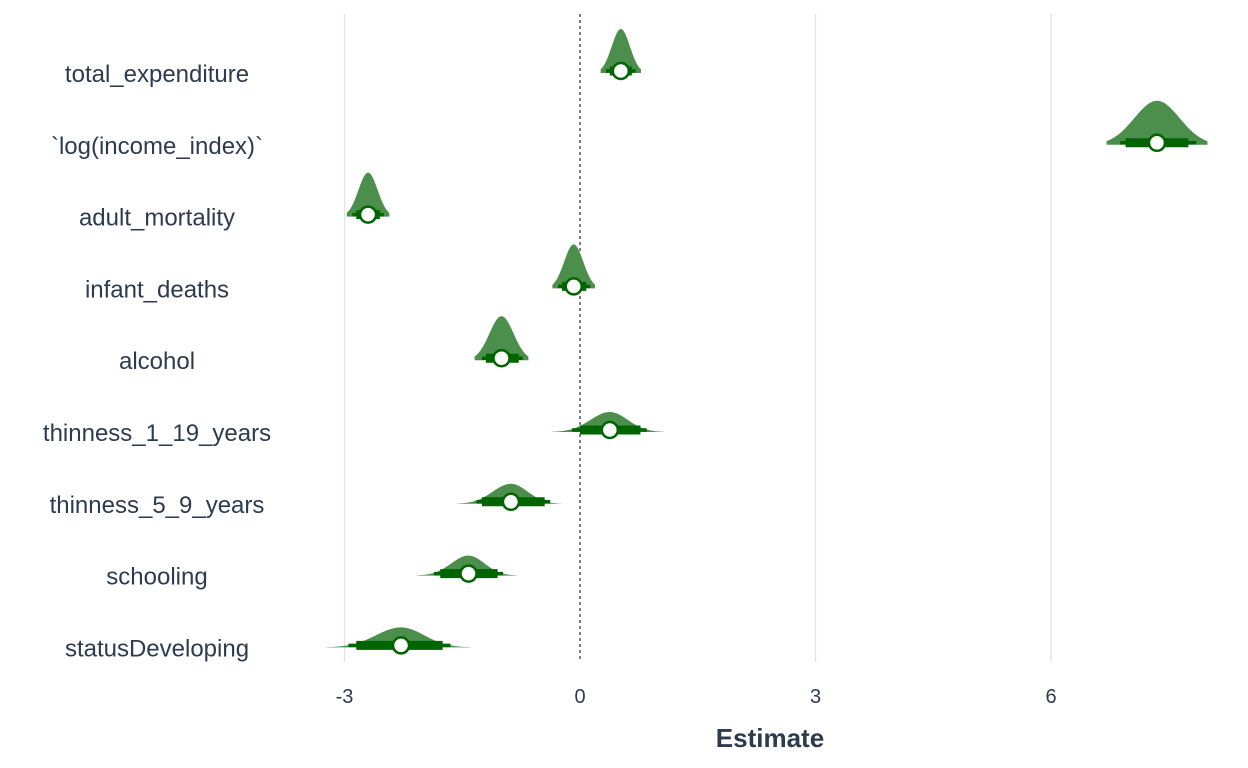 This screenshot has width=1248, height=768. What do you see at coordinates (156, 577) in the screenshot?
I see `term-label: schooling` at bounding box center [156, 577].